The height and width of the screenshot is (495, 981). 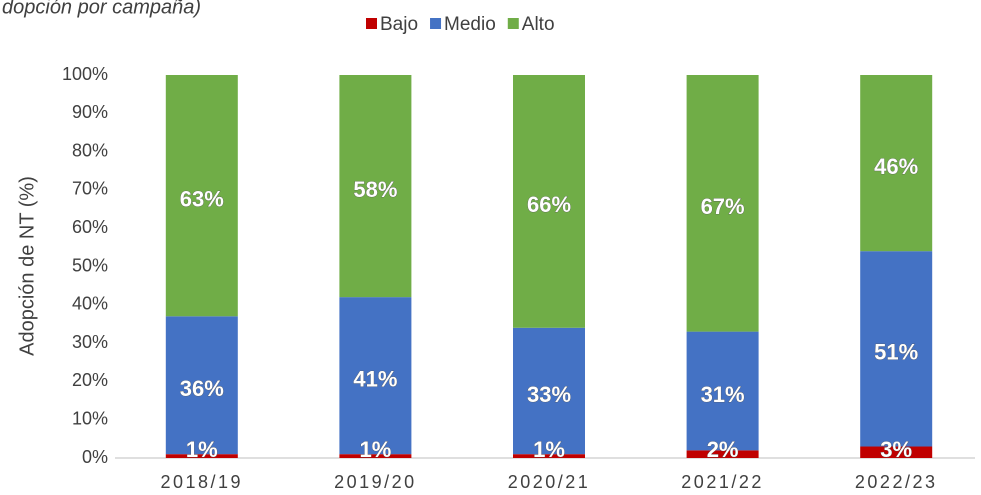 I want to click on y-tick-label: 80%, so click(x=90, y=150).